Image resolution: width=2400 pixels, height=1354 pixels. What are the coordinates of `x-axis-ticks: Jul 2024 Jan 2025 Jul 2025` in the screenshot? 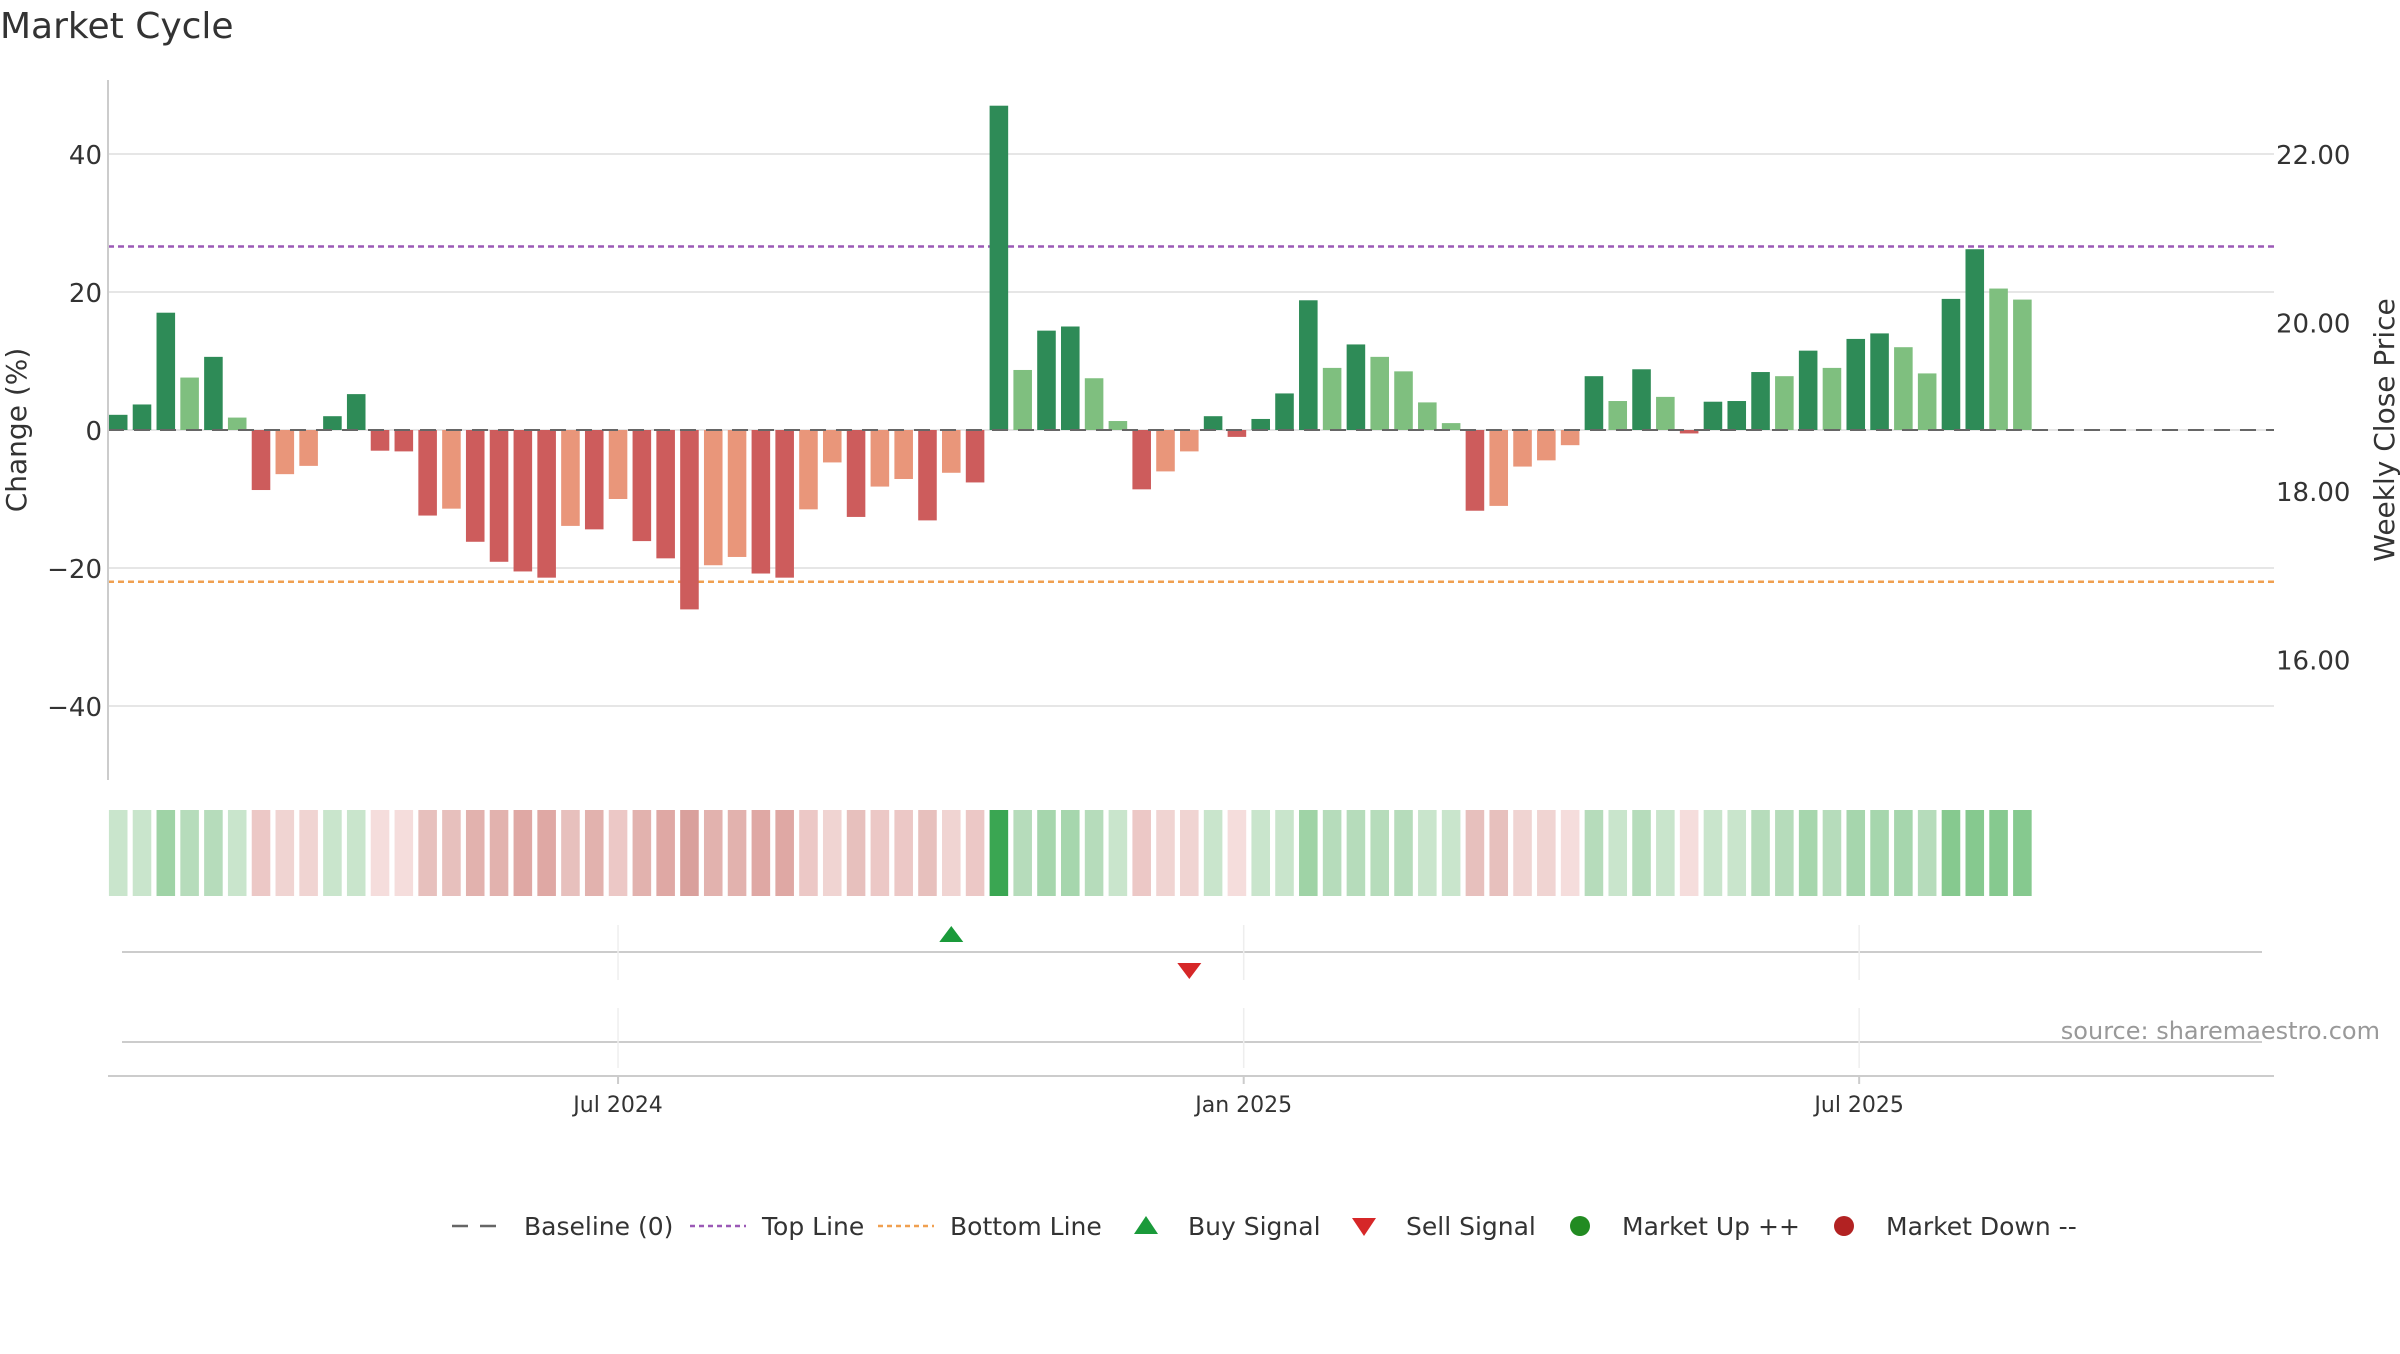 It's located at (1191, 1096).